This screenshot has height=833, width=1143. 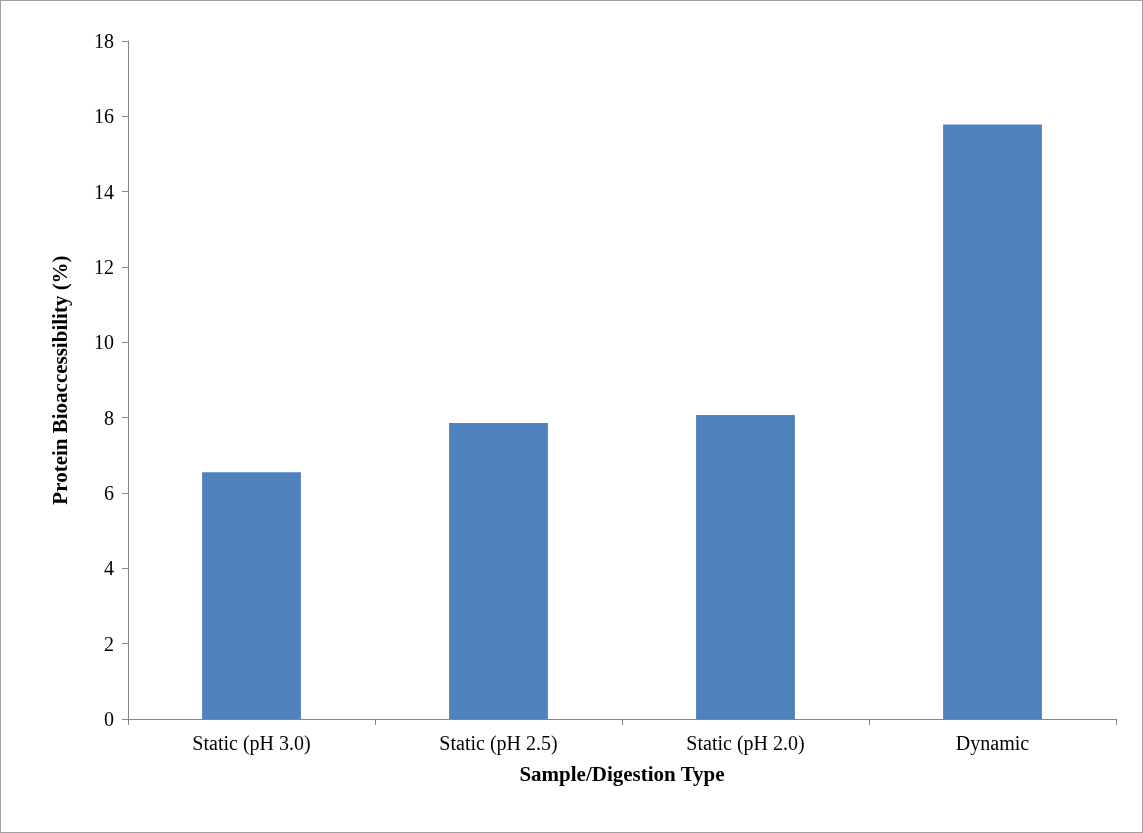 I want to click on y-tick-label: 18, so click(x=104, y=41).